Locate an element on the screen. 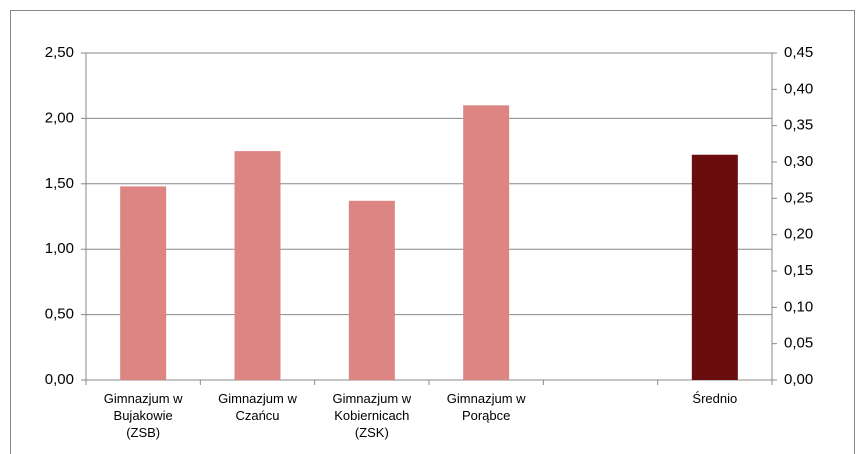 The width and height of the screenshot is (856, 454). y2-tick-label: 0,25 is located at coordinates (798, 197).